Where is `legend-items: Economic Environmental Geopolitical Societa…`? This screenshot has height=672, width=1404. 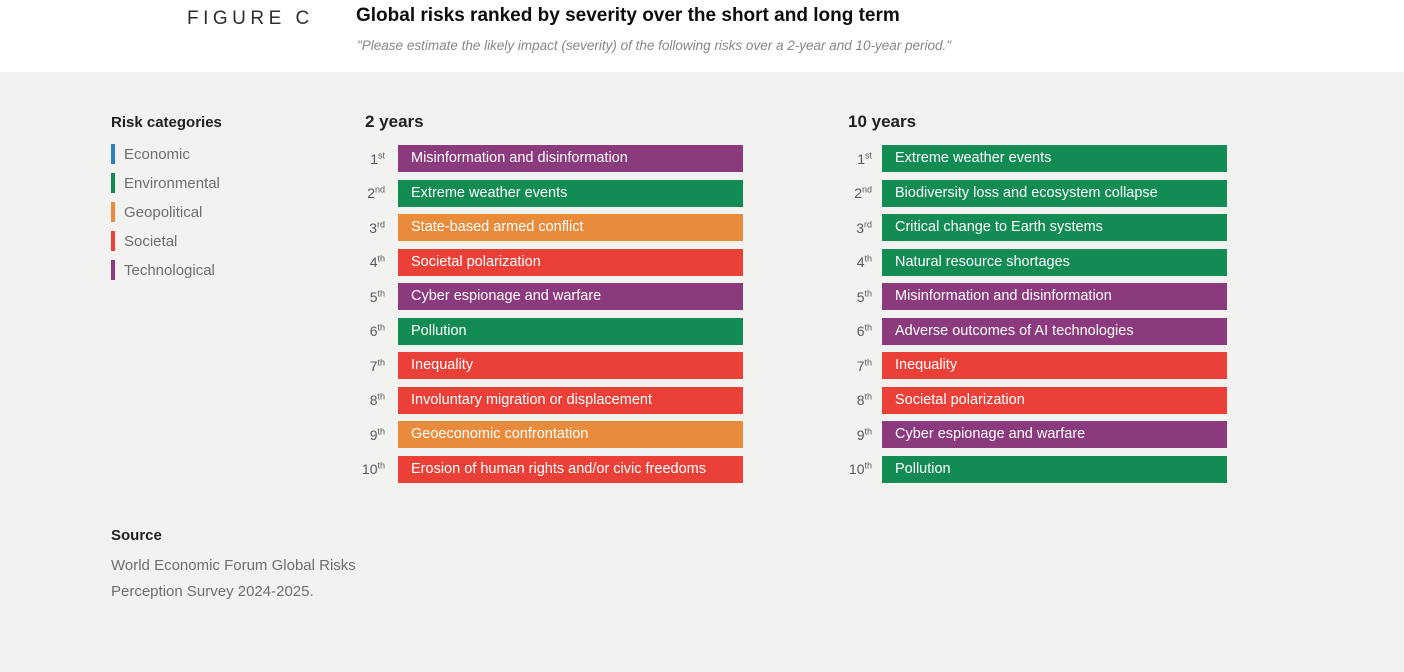
legend-items: Economic Environmental Geopolitical Societa… is located at coordinates (166, 212).